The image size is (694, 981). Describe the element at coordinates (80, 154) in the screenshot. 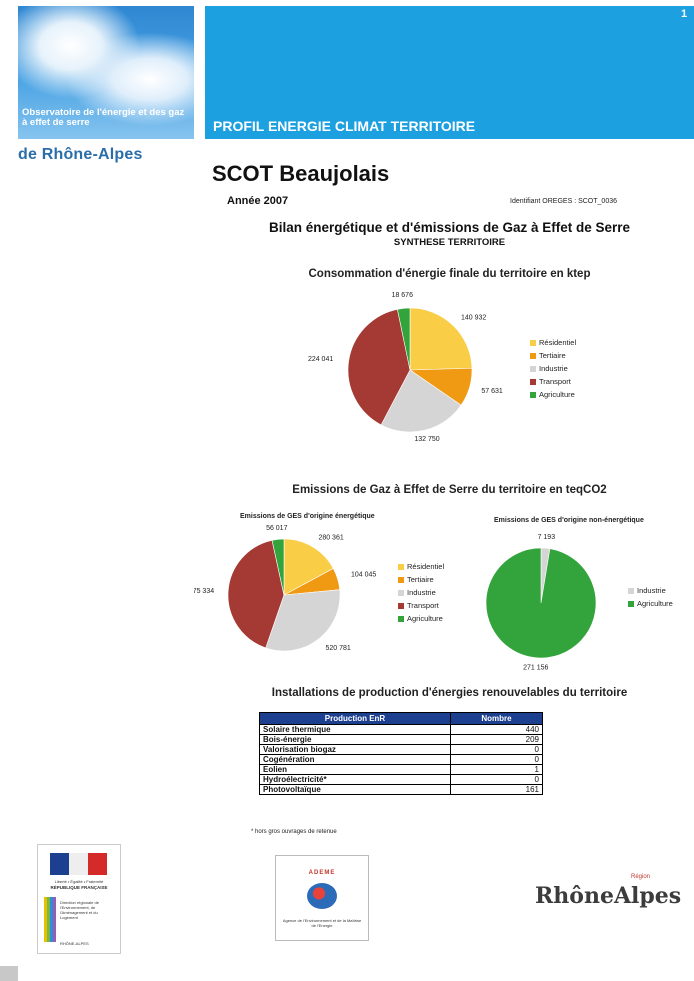

I see `region-name: de Rhône-Alpes` at that location.